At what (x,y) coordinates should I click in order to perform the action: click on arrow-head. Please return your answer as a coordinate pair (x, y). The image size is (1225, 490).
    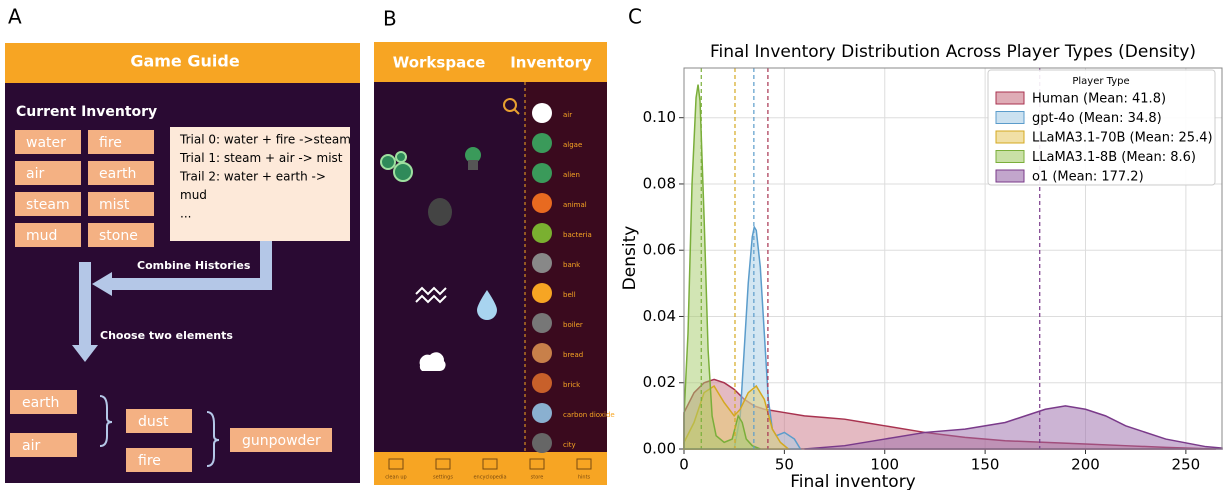
    Looking at the image, I should click on (85, 353).